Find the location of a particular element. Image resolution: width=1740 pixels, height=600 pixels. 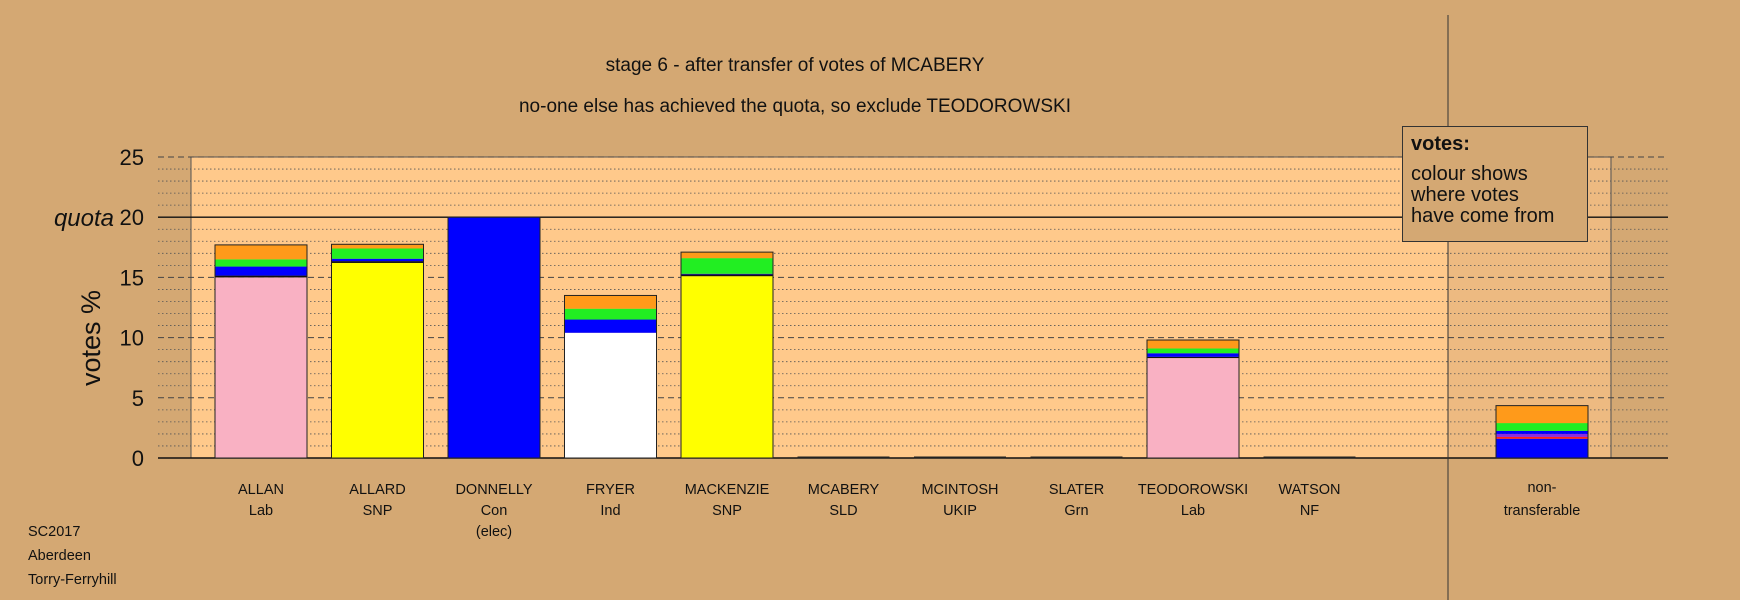

y-tick-label: 15 is located at coordinates (132, 277).